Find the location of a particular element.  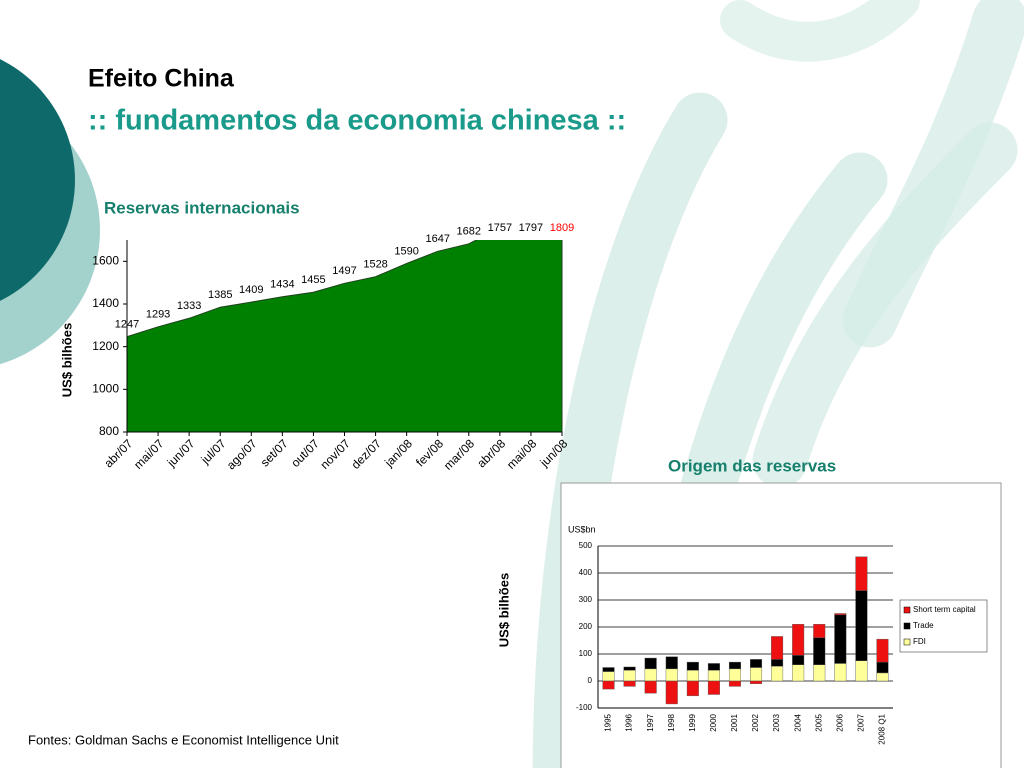

y-tick-label: 500 is located at coordinates (586, 545).